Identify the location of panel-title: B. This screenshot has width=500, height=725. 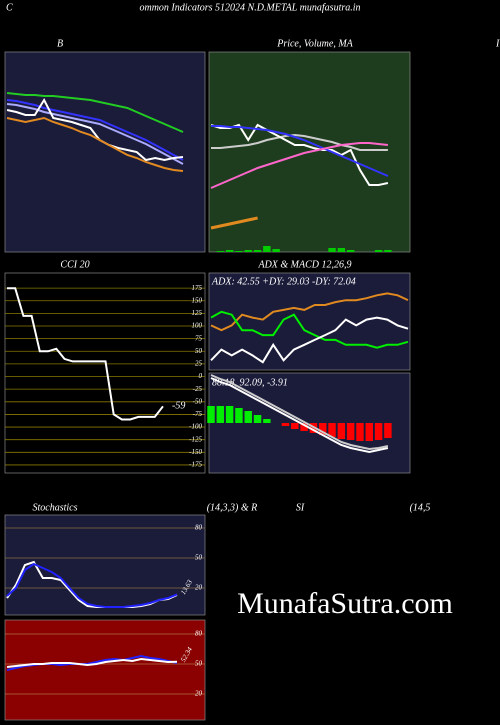
(60, 43).